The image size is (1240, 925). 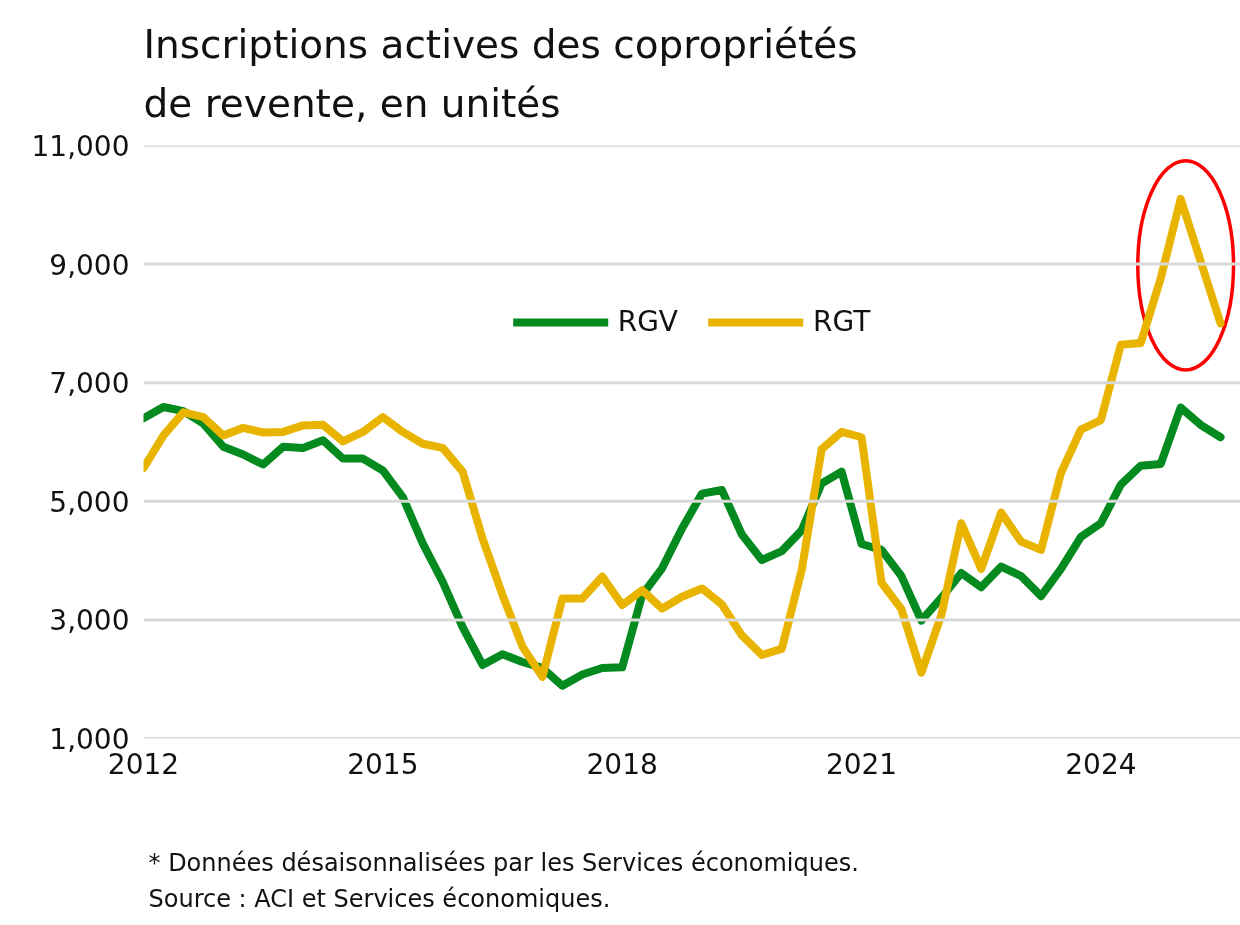 I want to click on chart-title: Inscriptions actives des copropriétés de revente, en unités, so click(x=500, y=74).